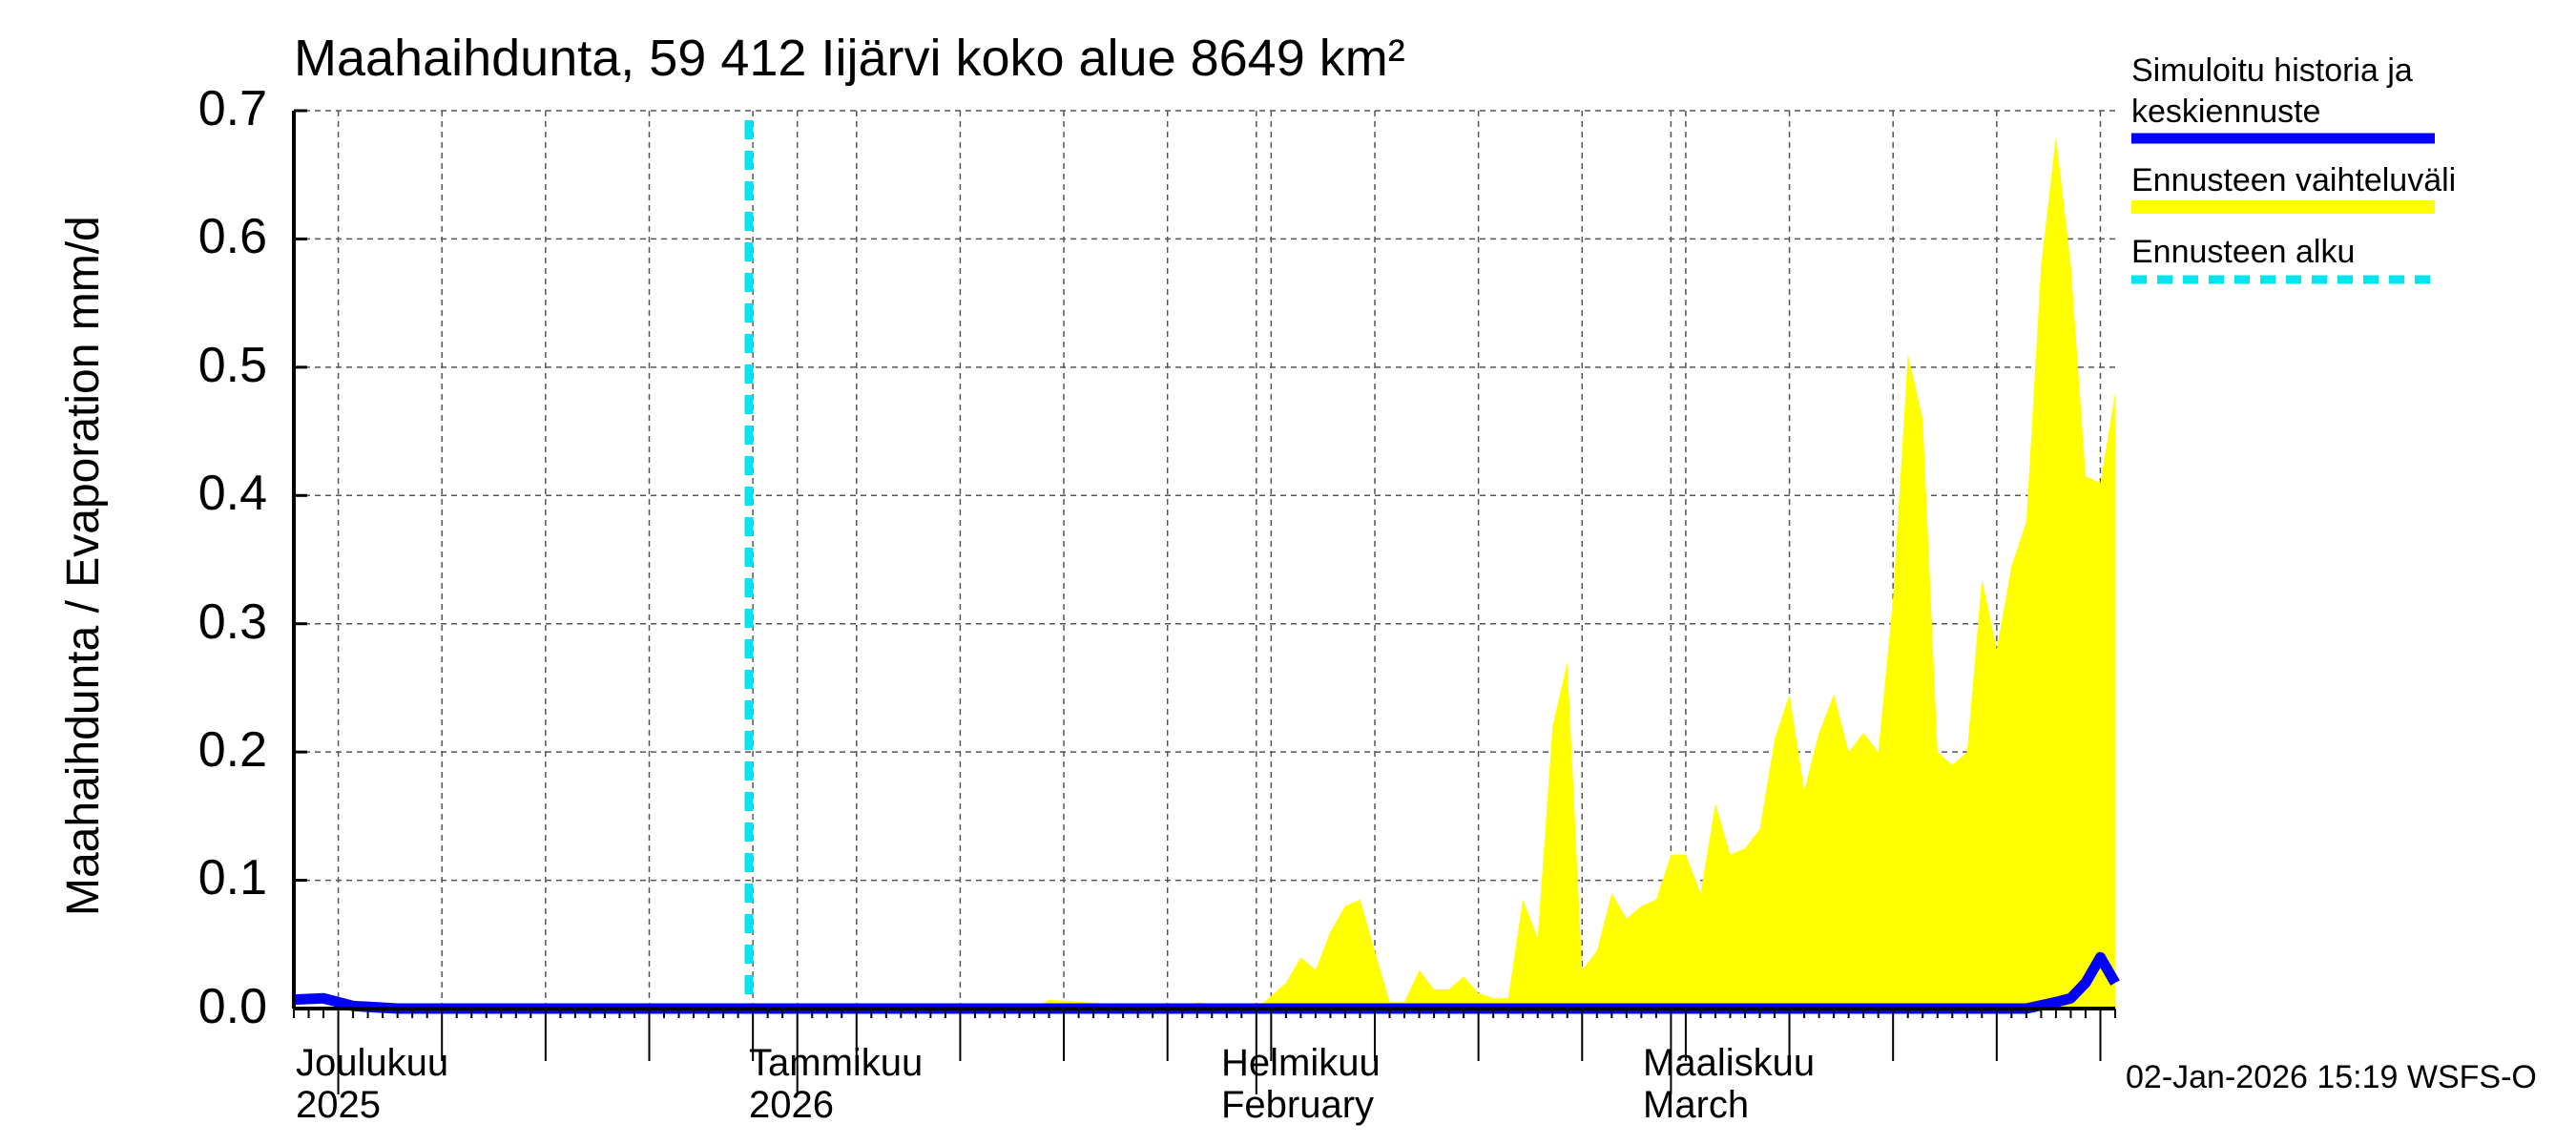 This screenshot has height=1145, width=2576. What do you see at coordinates (232, 365) in the screenshot?
I see `y-tick-label: 0.5` at bounding box center [232, 365].